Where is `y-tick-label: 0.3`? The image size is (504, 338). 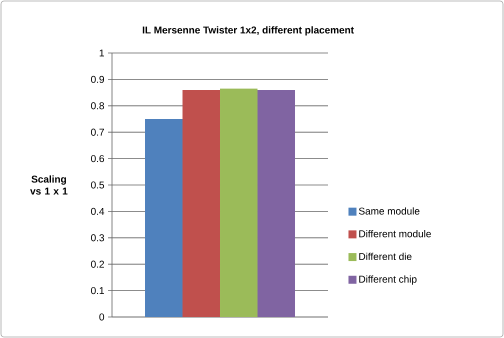
y-tick-label: 0.3 is located at coordinates (97, 238).